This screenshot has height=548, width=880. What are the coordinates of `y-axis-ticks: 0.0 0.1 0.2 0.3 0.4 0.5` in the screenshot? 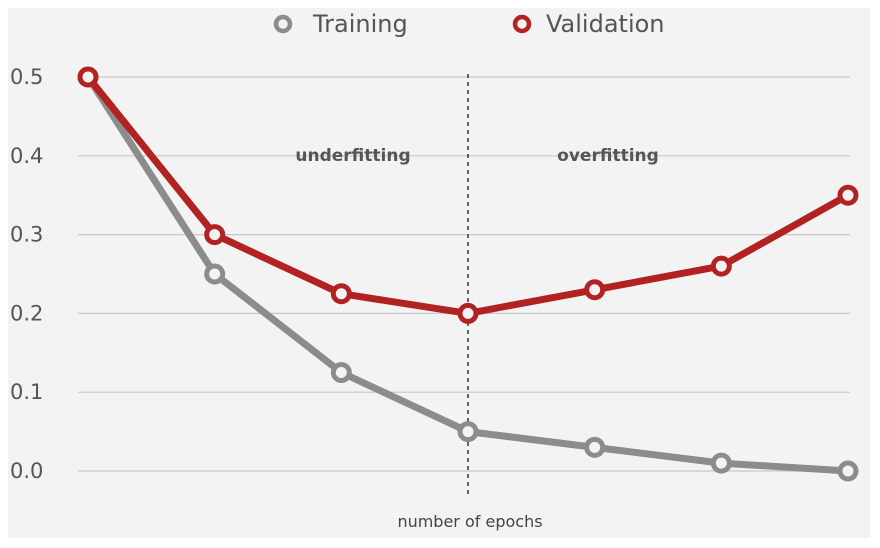 It's located at (26, 274).